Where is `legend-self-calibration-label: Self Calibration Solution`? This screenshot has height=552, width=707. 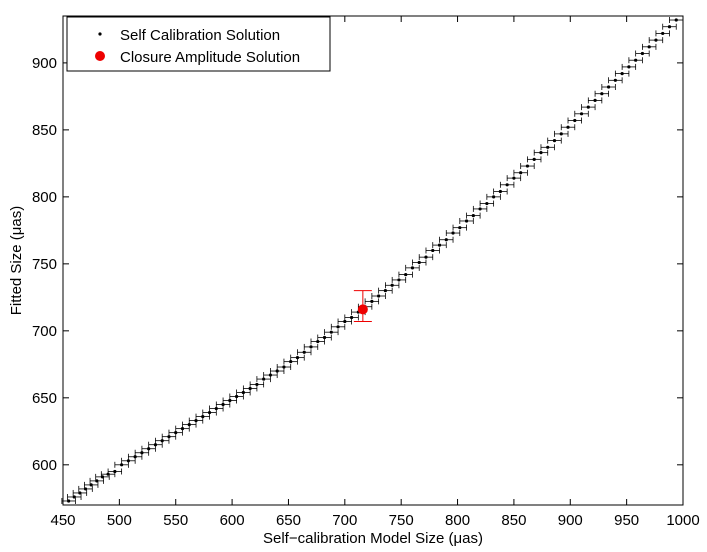
legend-self-calibration-label: Self Calibration Solution is located at coordinates (200, 35).